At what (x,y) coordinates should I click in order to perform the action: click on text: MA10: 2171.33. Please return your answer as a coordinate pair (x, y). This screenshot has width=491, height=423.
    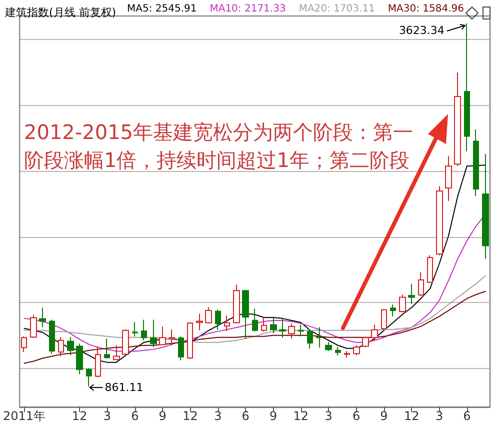
    Looking at the image, I should click on (248, 9).